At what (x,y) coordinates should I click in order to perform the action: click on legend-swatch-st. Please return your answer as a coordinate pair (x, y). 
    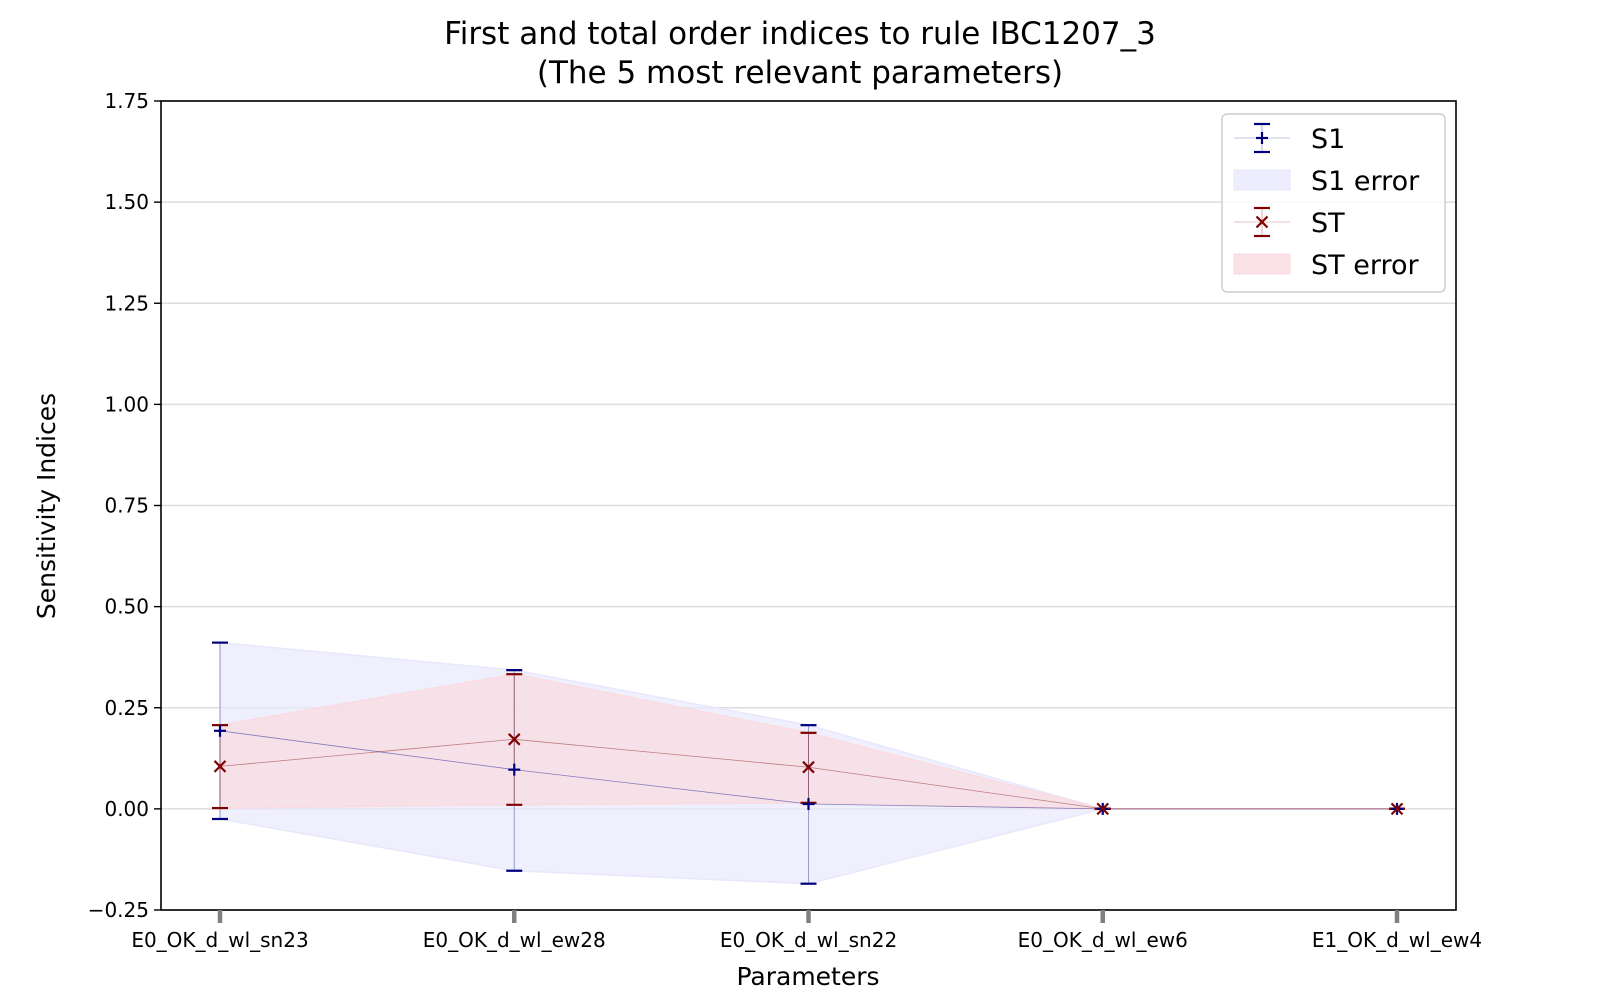
    Looking at the image, I should click on (1262, 264).